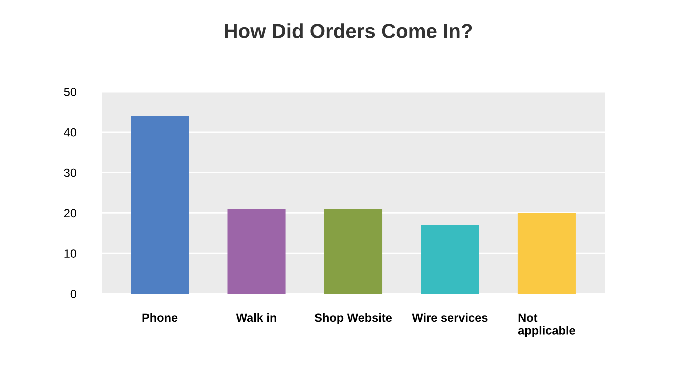 The height and width of the screenshot is (368, 697). What do you see at coordinates (70, 254) in the screenshot?
I see `y-tick-label: 10` at bounding box center [70, 254].